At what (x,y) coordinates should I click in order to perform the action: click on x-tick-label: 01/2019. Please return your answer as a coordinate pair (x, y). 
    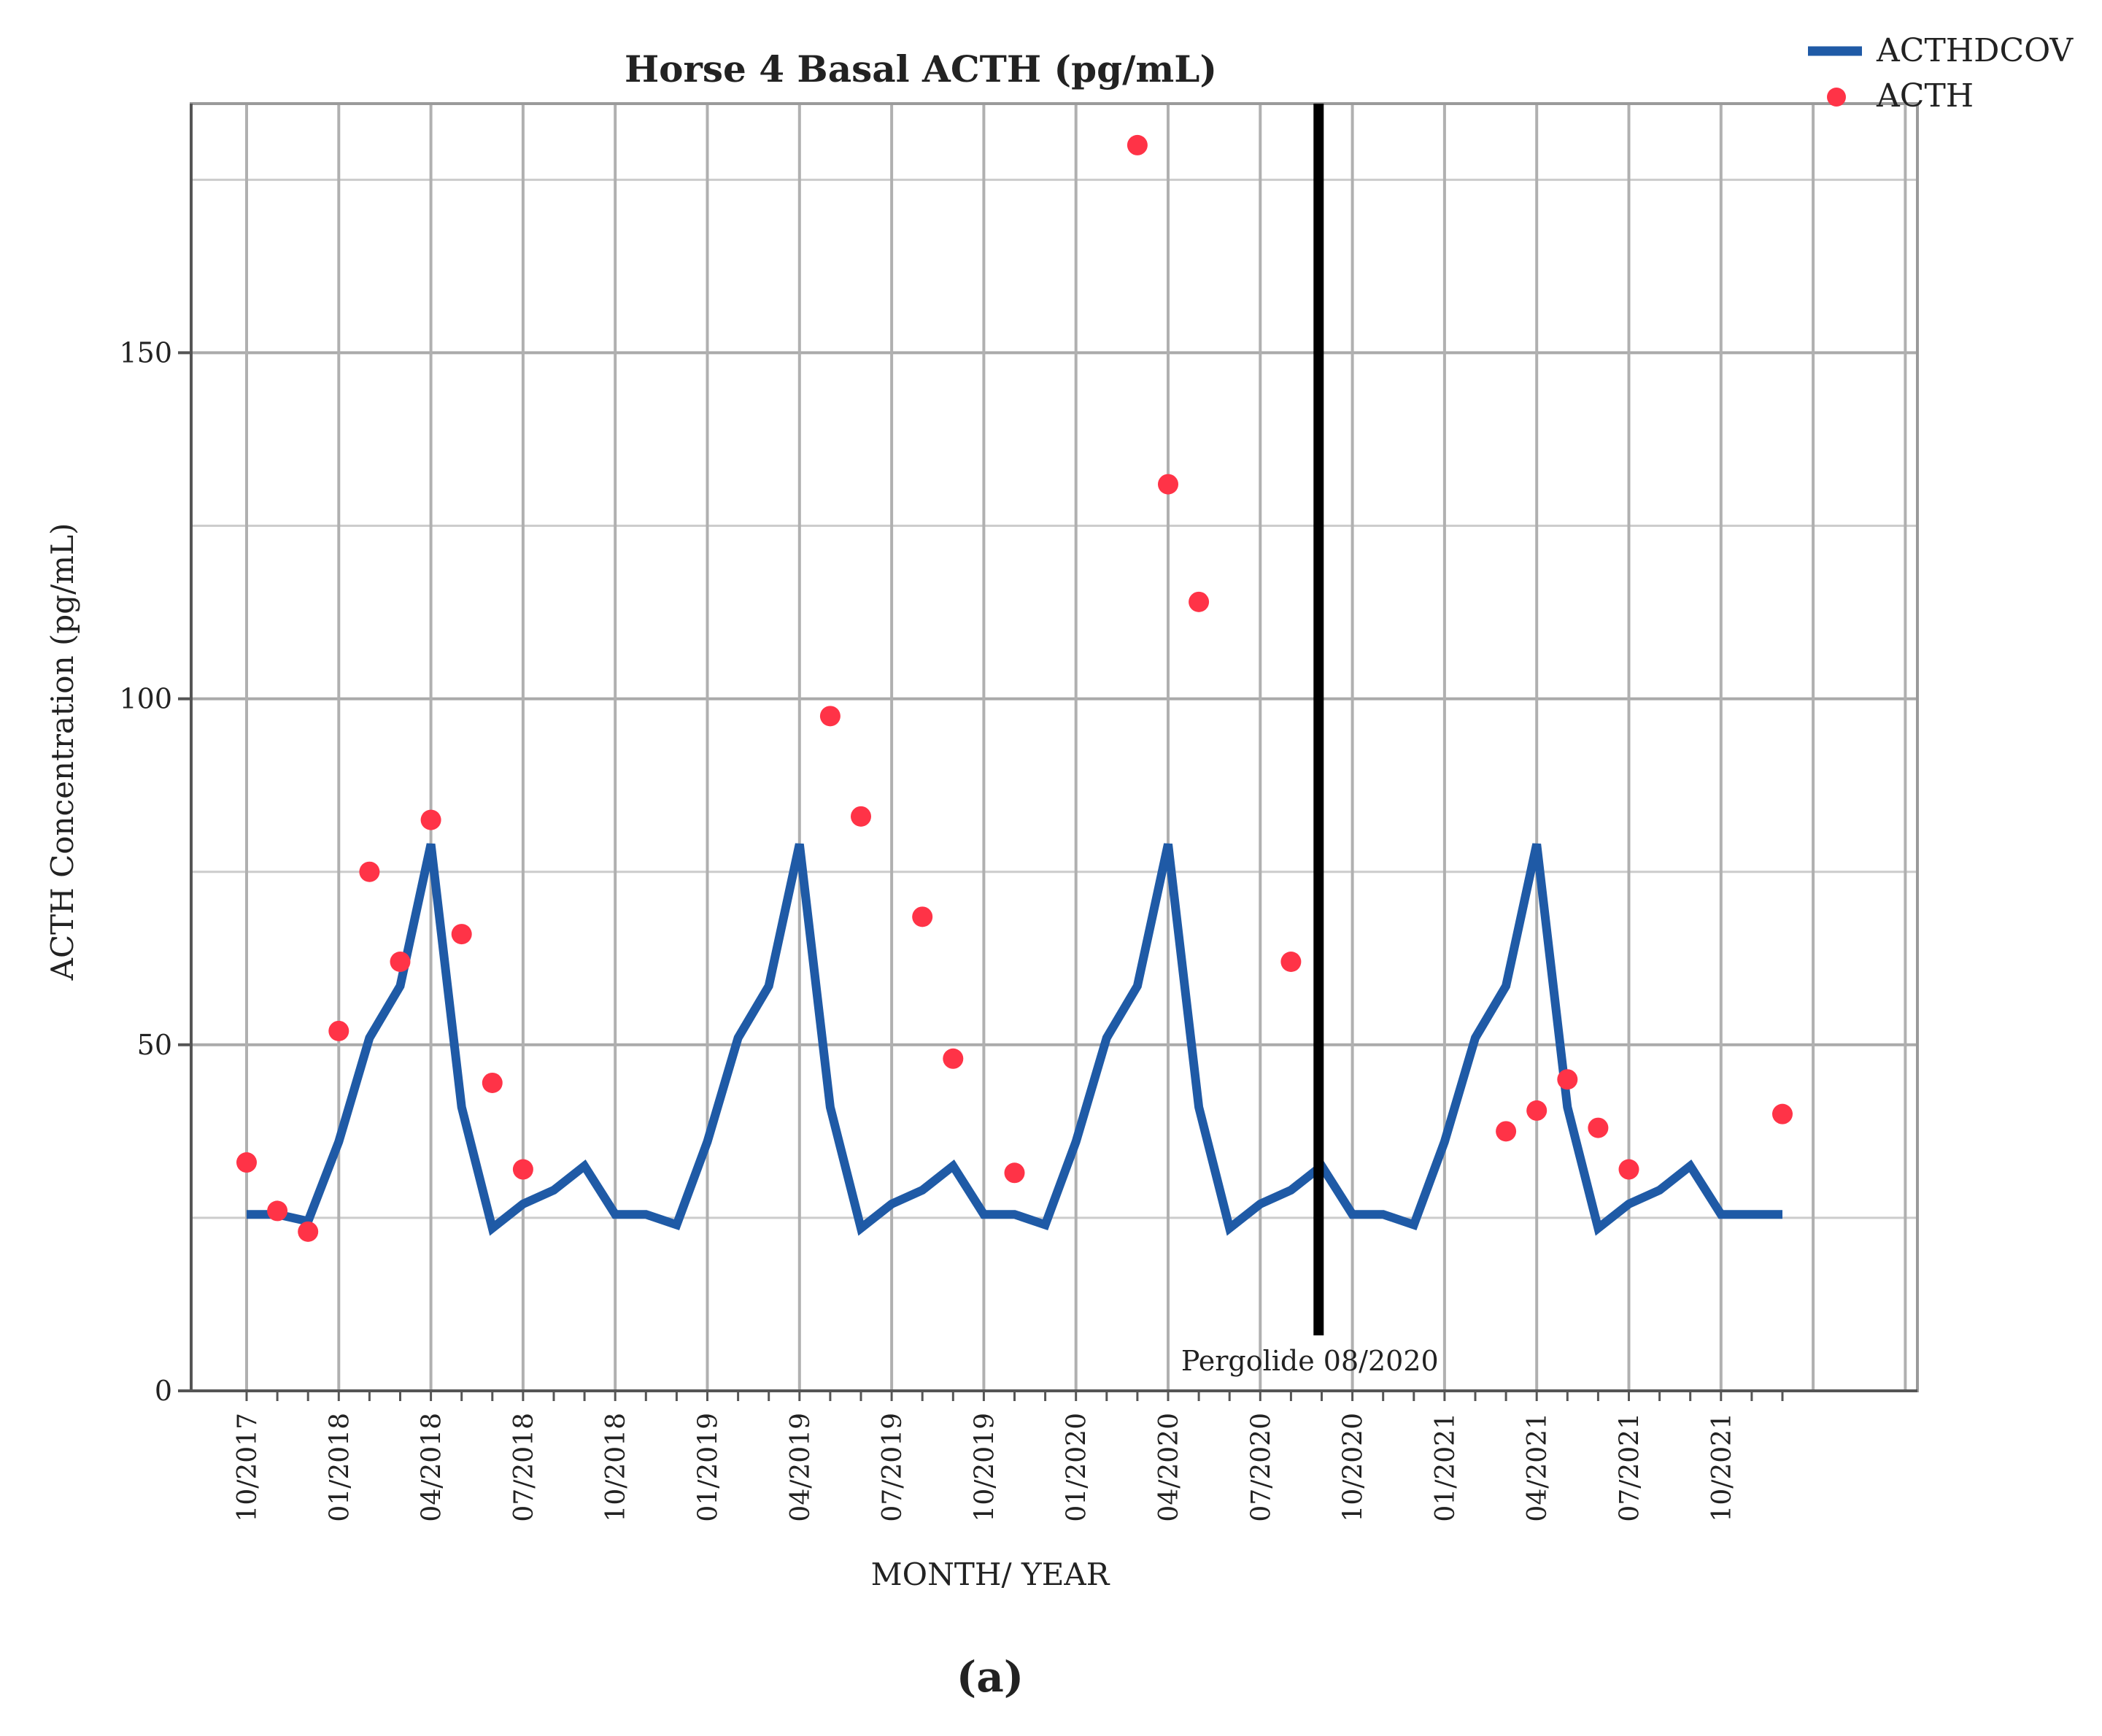
    Looking at the image, I should click on (709, 1467).